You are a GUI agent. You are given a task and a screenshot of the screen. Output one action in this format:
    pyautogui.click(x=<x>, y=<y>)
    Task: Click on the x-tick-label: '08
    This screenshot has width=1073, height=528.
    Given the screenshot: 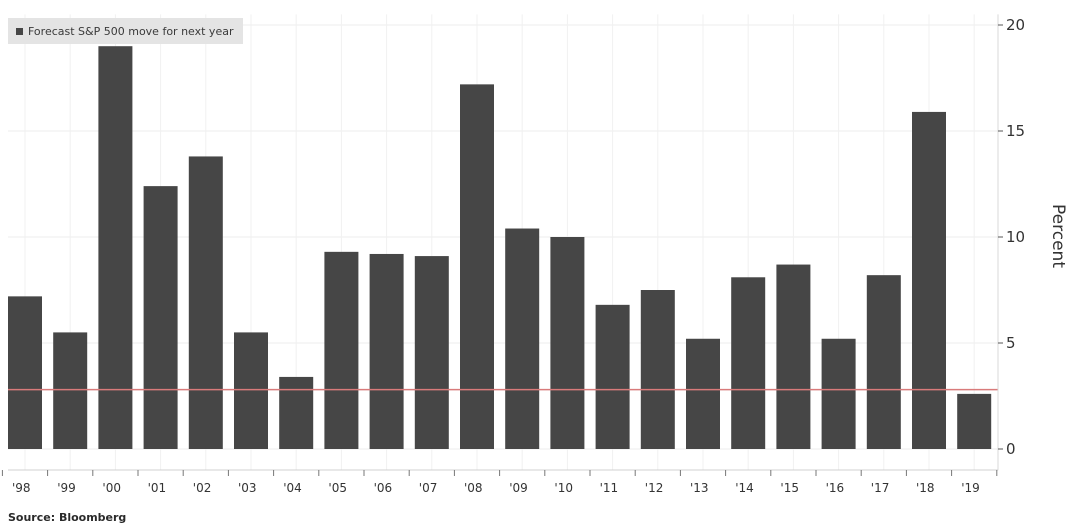 What is the action you would take?
    pyautogui.click(x=473, y=488)
    